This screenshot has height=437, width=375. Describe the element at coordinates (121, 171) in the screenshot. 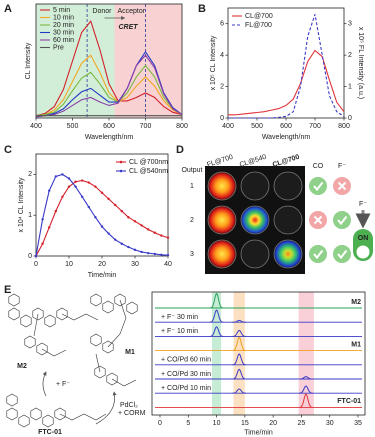

I see `legend-marker` at that location.